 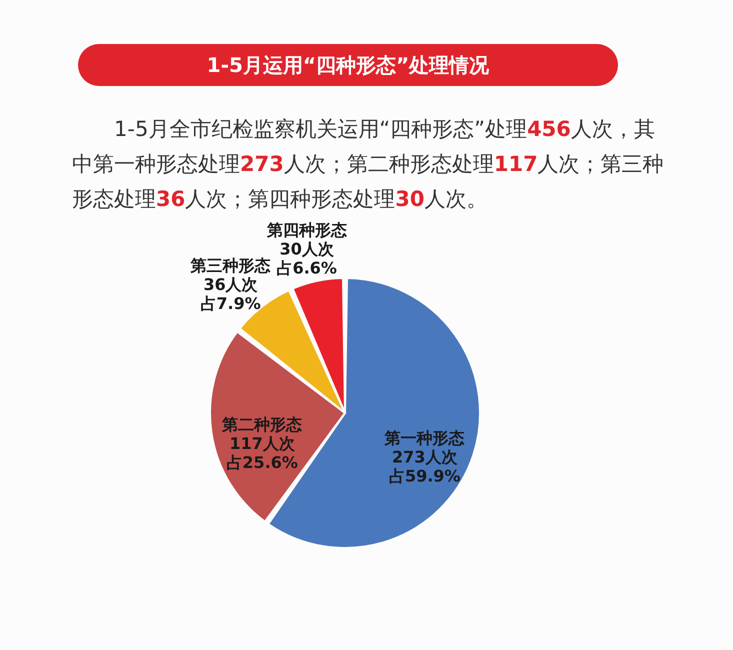 I want to click on data-label: 30人次占6.6%, so click(x=306, y=259).